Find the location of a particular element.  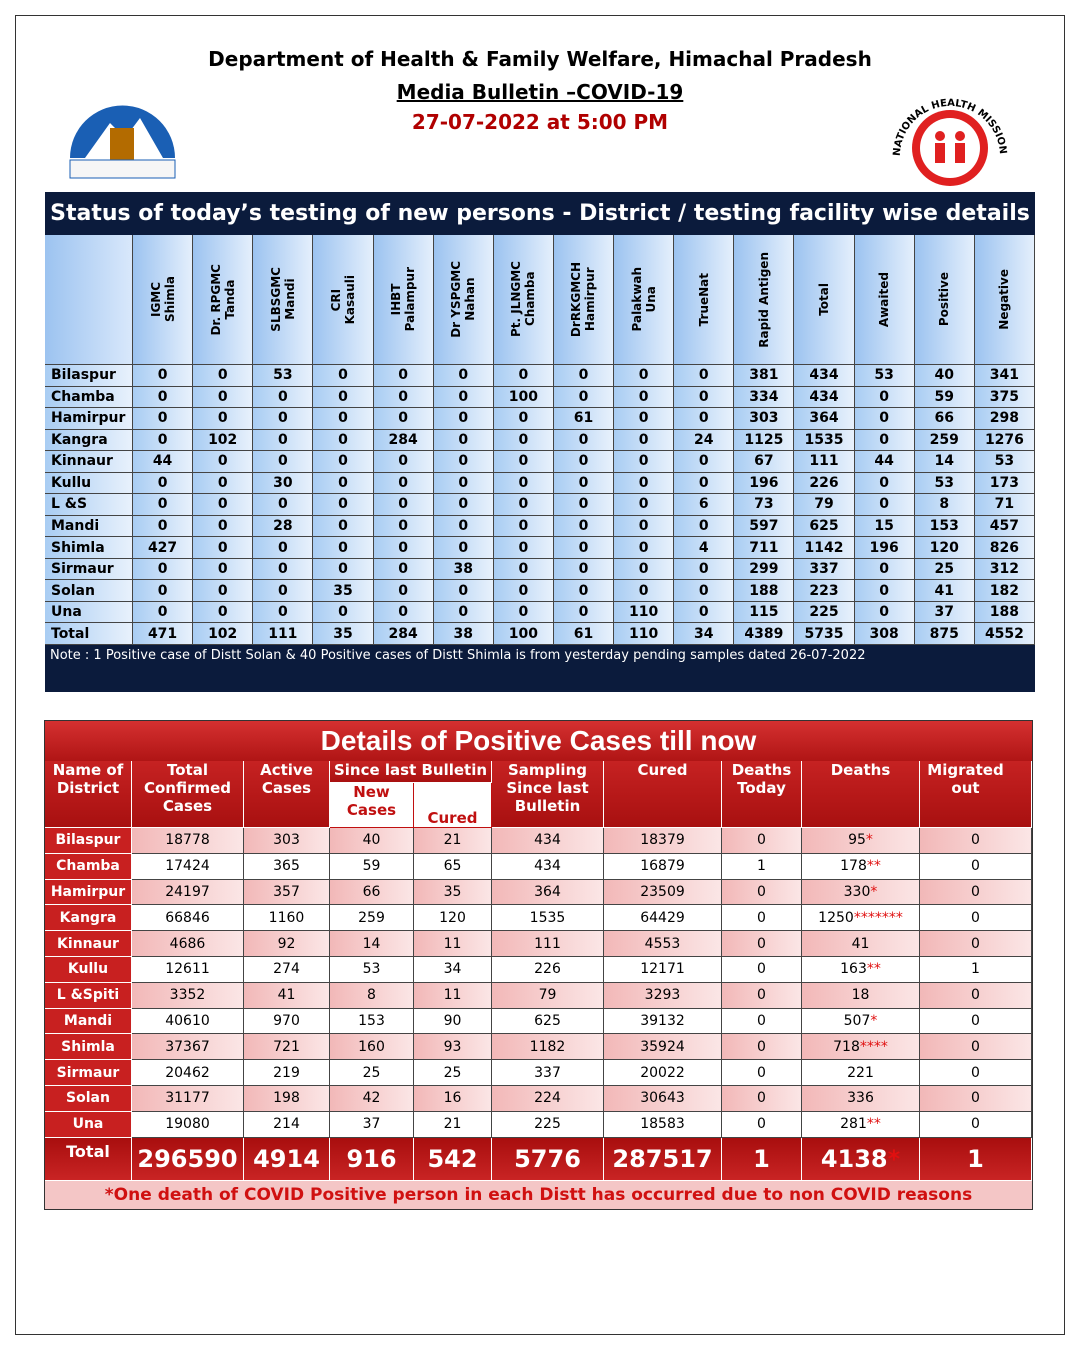

value-cell: 284 is located at coordinates (403, 634).